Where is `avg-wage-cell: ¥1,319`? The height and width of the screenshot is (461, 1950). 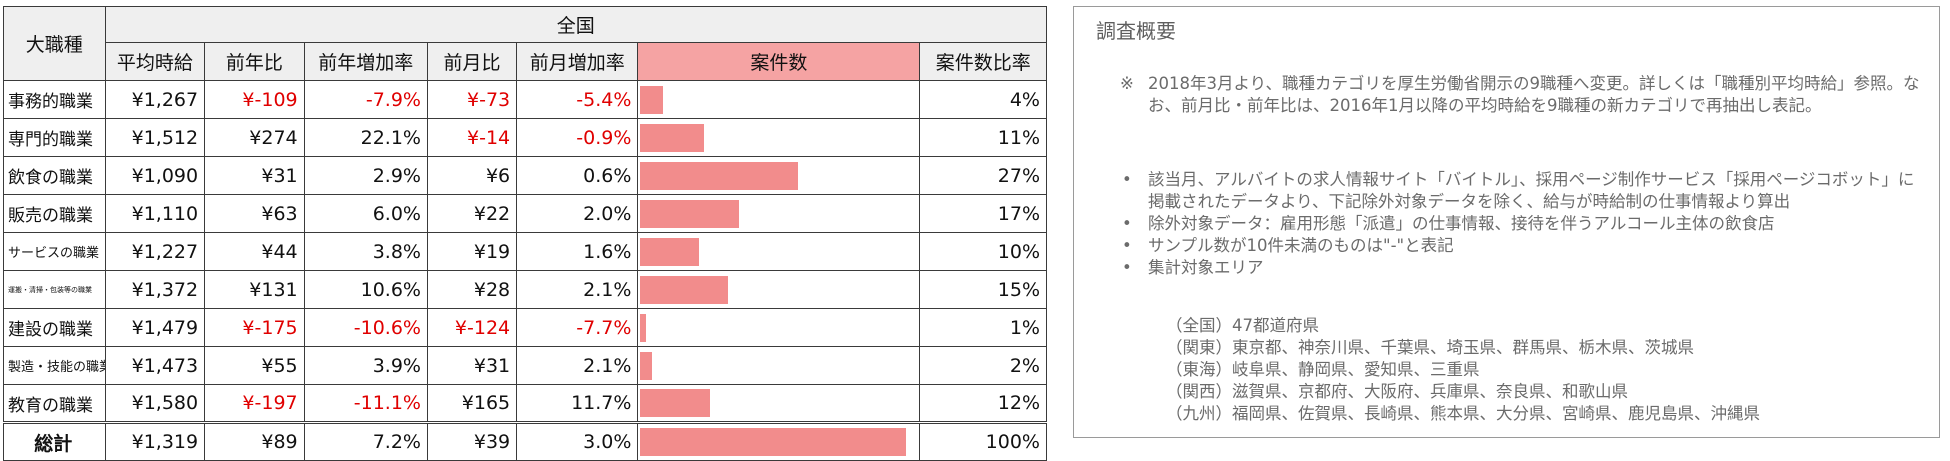 avg-wage-cell: ¥1,319 is located at coordinates (155, 441).